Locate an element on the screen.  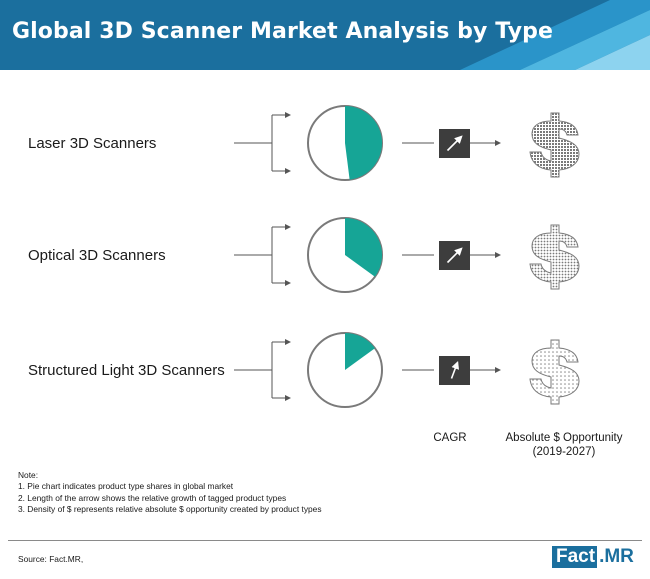
pie-slice-laser is located at coordinates (364, 143).